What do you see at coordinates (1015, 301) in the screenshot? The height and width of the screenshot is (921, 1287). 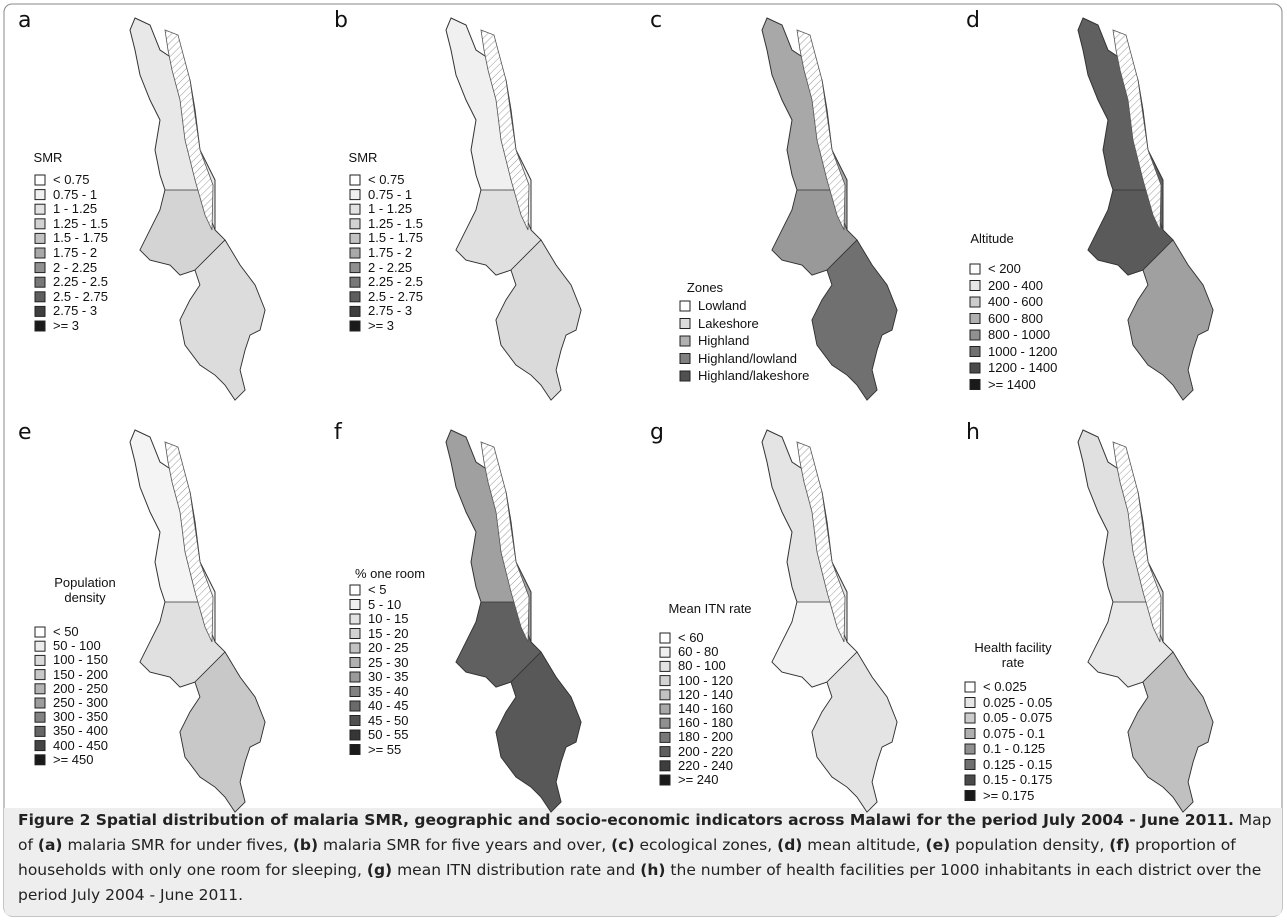 I see `legend-label: 400 - 600` at bounding box center [1015, 301].